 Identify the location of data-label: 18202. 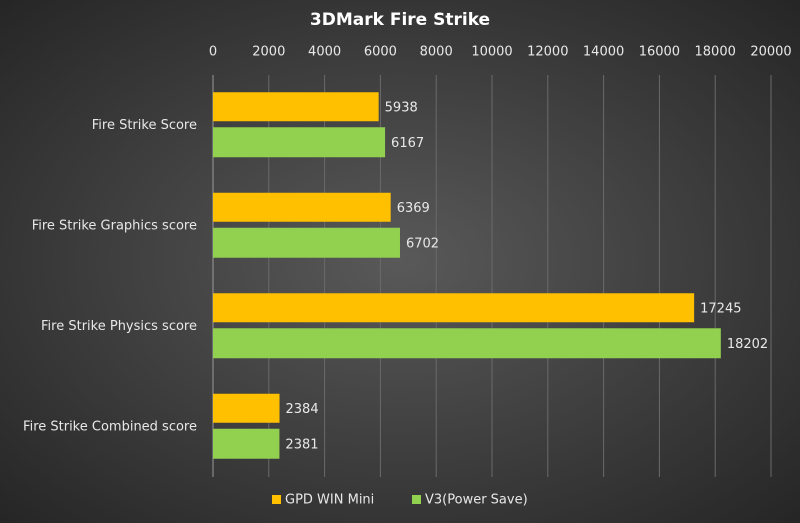
(747, 344).